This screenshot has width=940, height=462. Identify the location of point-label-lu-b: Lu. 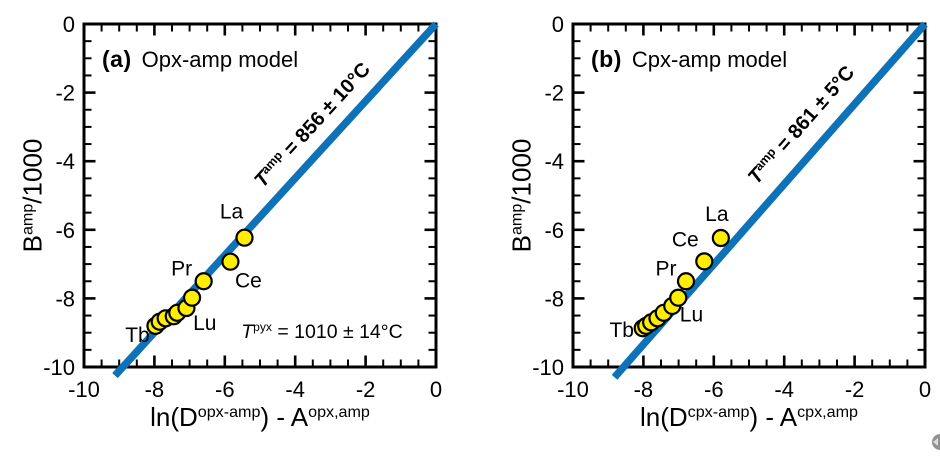
(691, 314).